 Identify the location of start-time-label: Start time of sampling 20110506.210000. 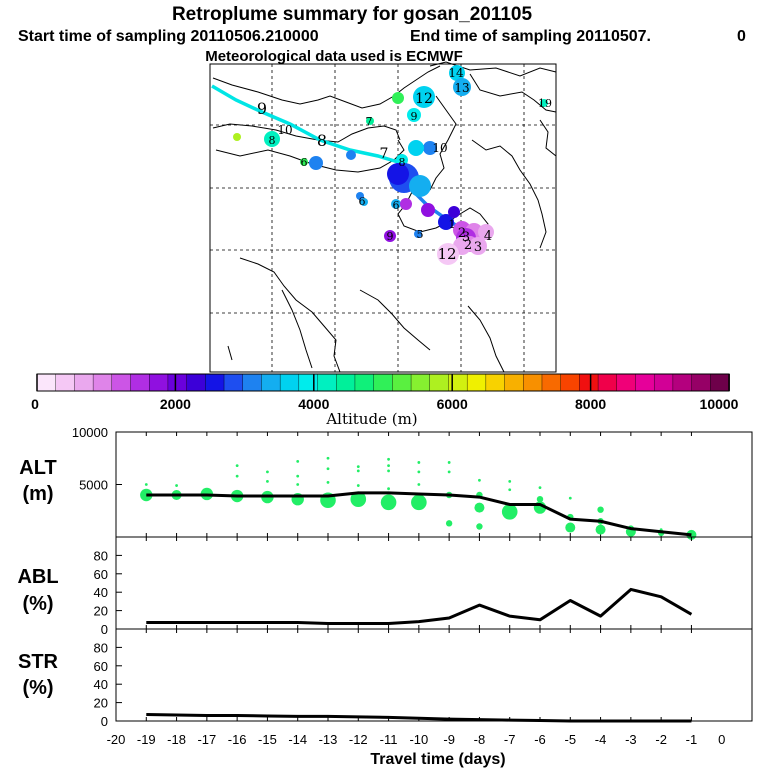
(168, 36).